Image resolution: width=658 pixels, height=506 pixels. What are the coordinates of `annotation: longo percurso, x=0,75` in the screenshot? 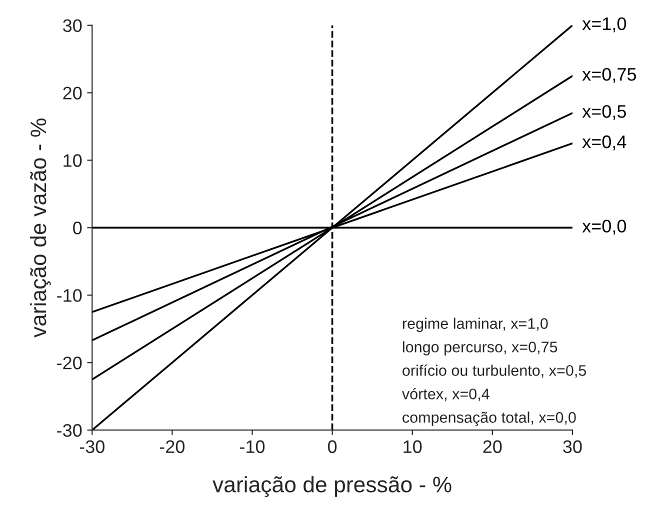 It's located at (480, 348).